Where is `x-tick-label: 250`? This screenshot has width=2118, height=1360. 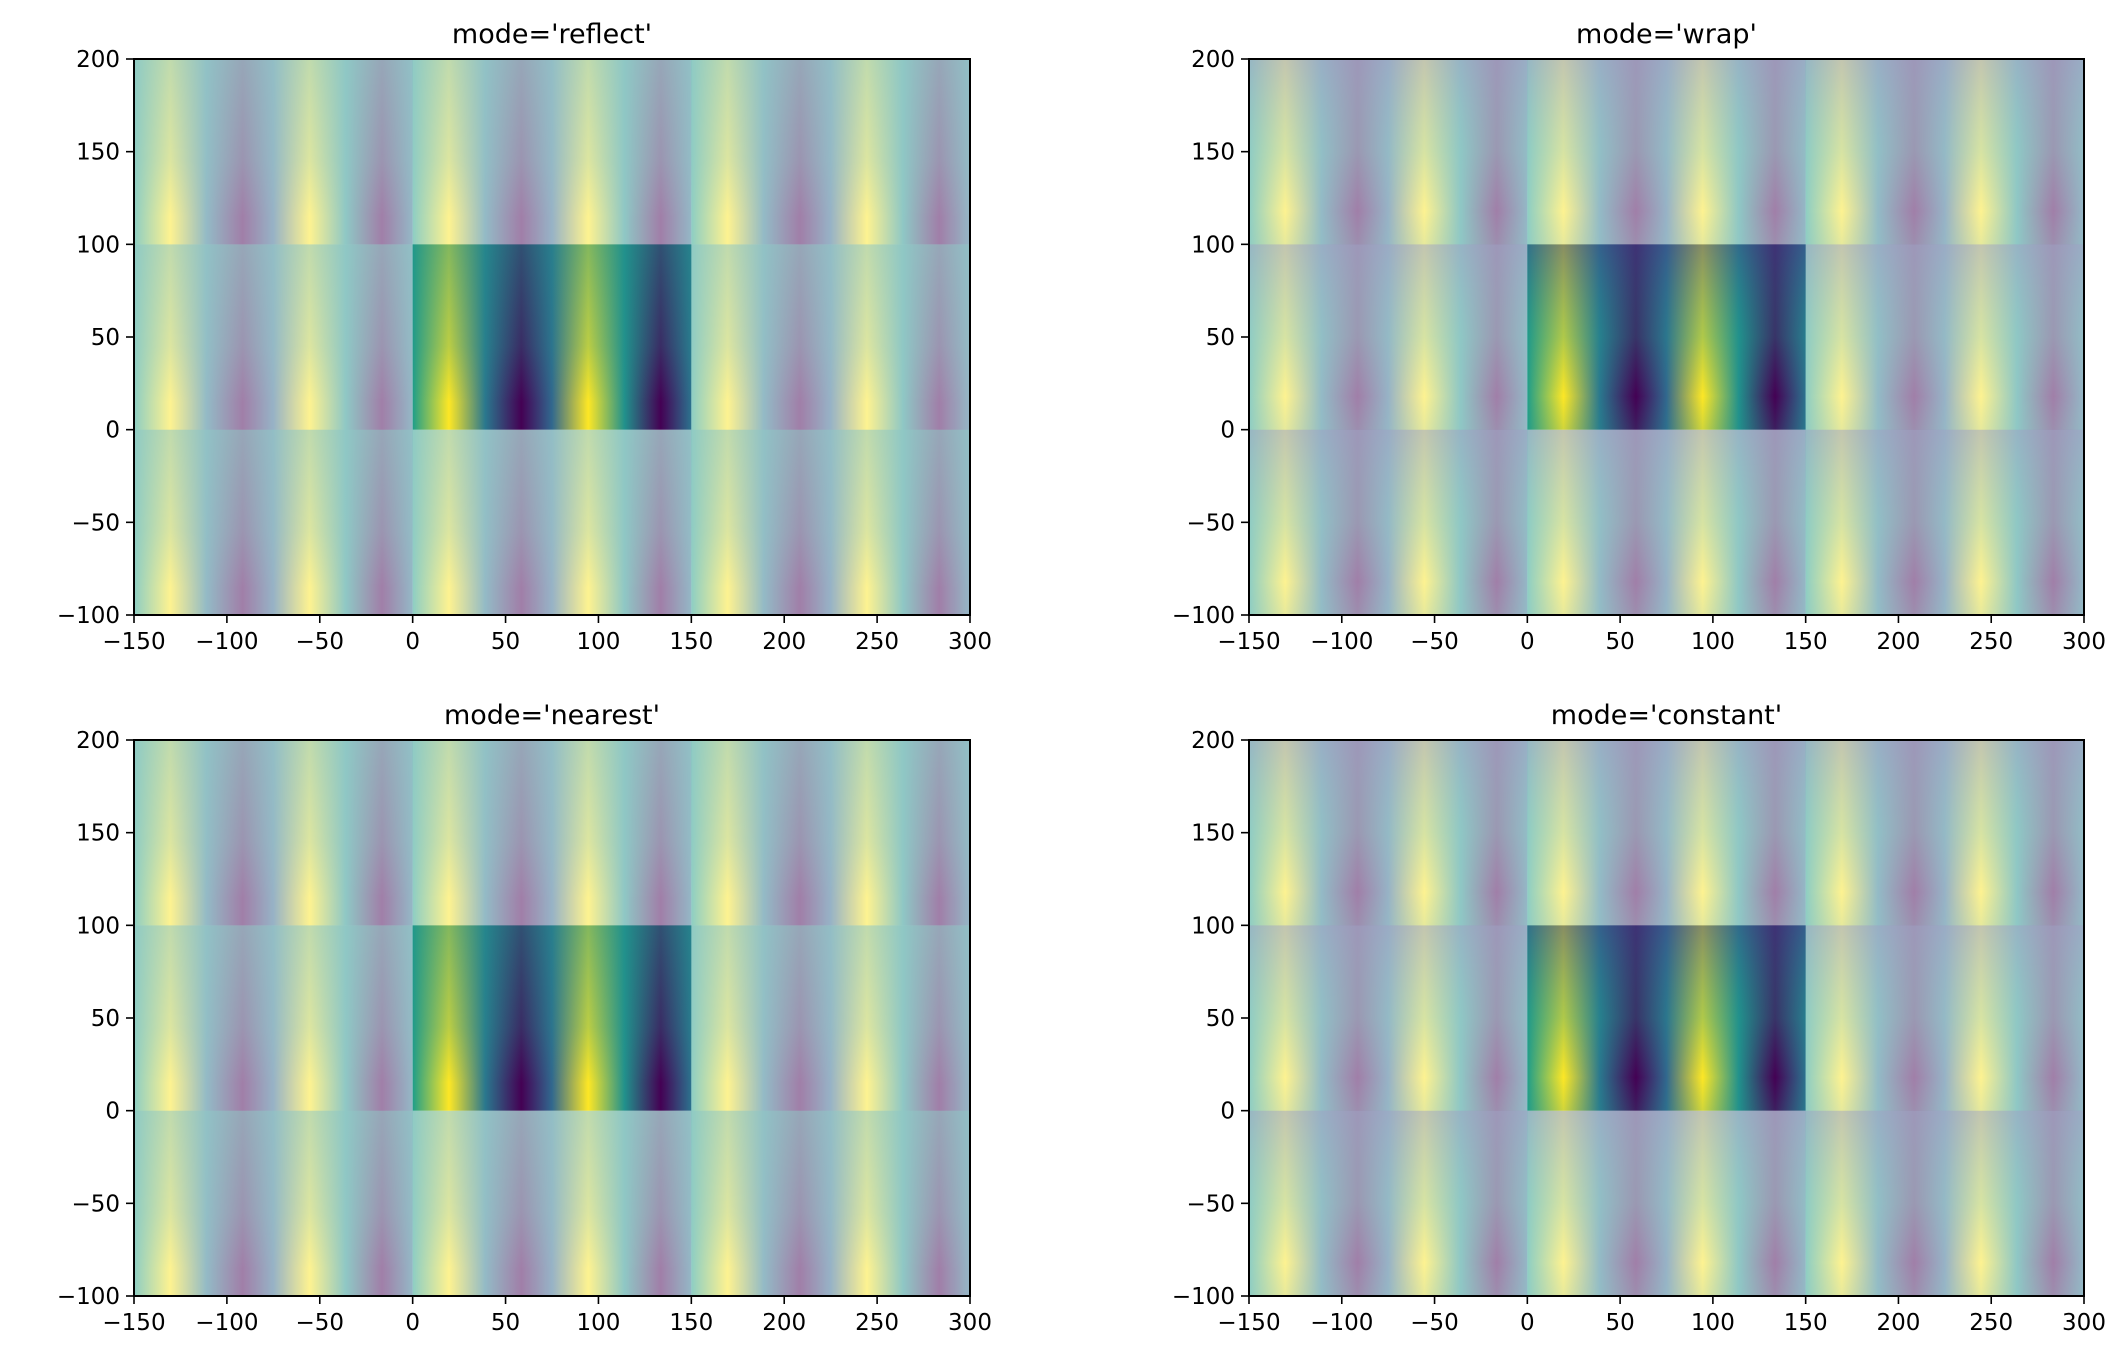
x-tick-label: 250 is located at coordinates (1991, 1323).